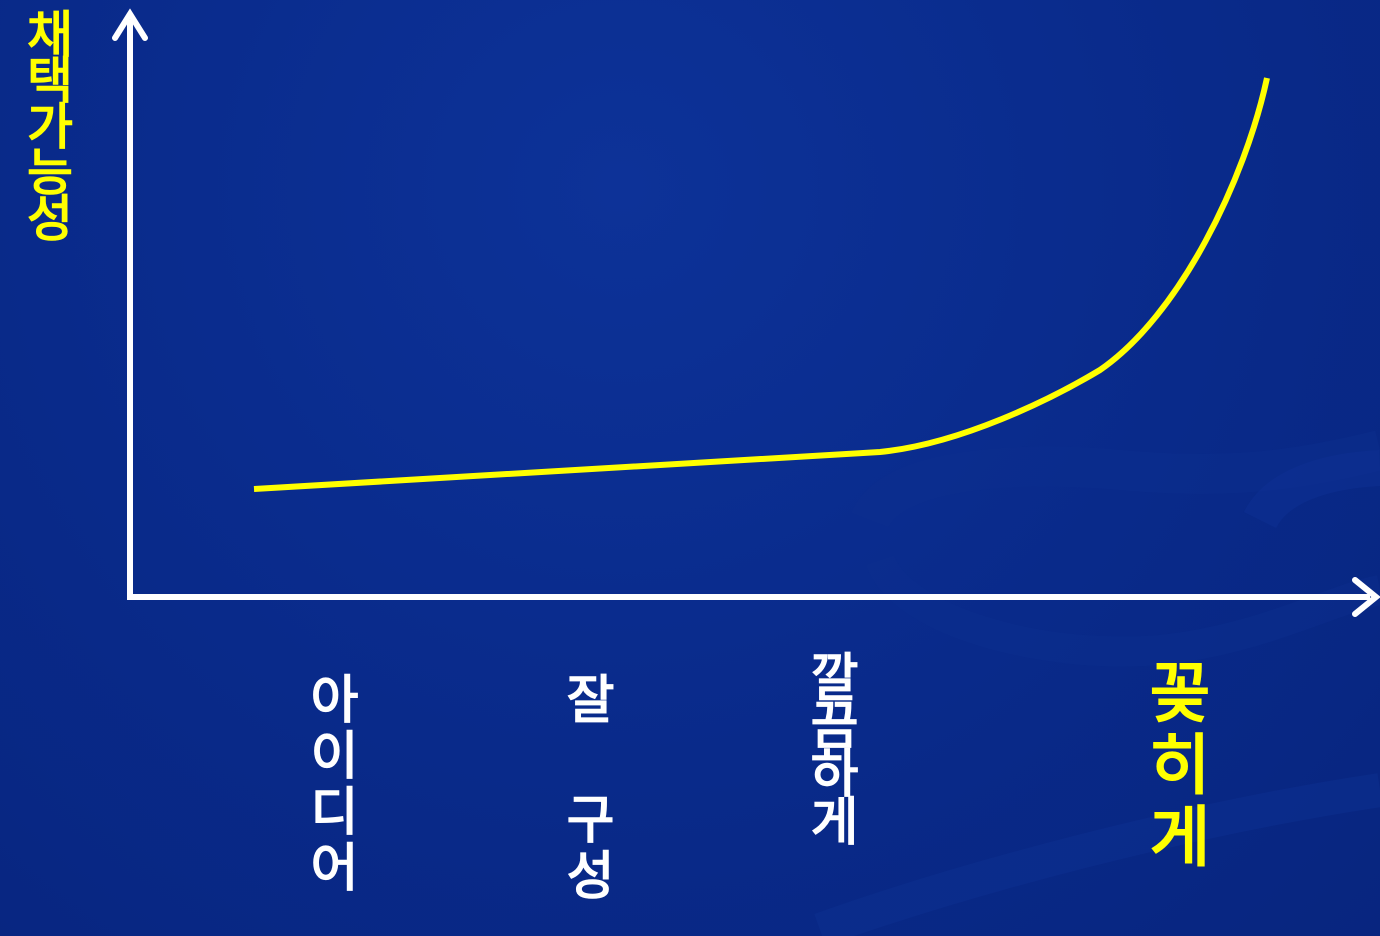 The width and height of the screenshot is (1380, 936). What do you see at coordinates (585, 788) in the screenshot?
I see `x-stage-label-well-structured: 잘 구성` at bounding box center [585, 788].